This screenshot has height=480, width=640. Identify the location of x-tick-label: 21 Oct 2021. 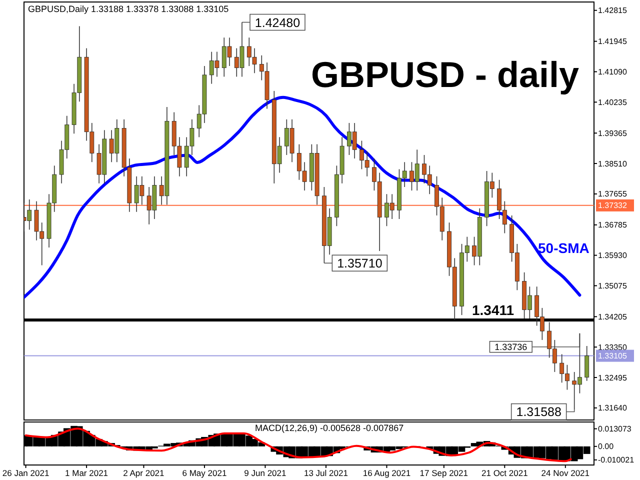
(505, 473).